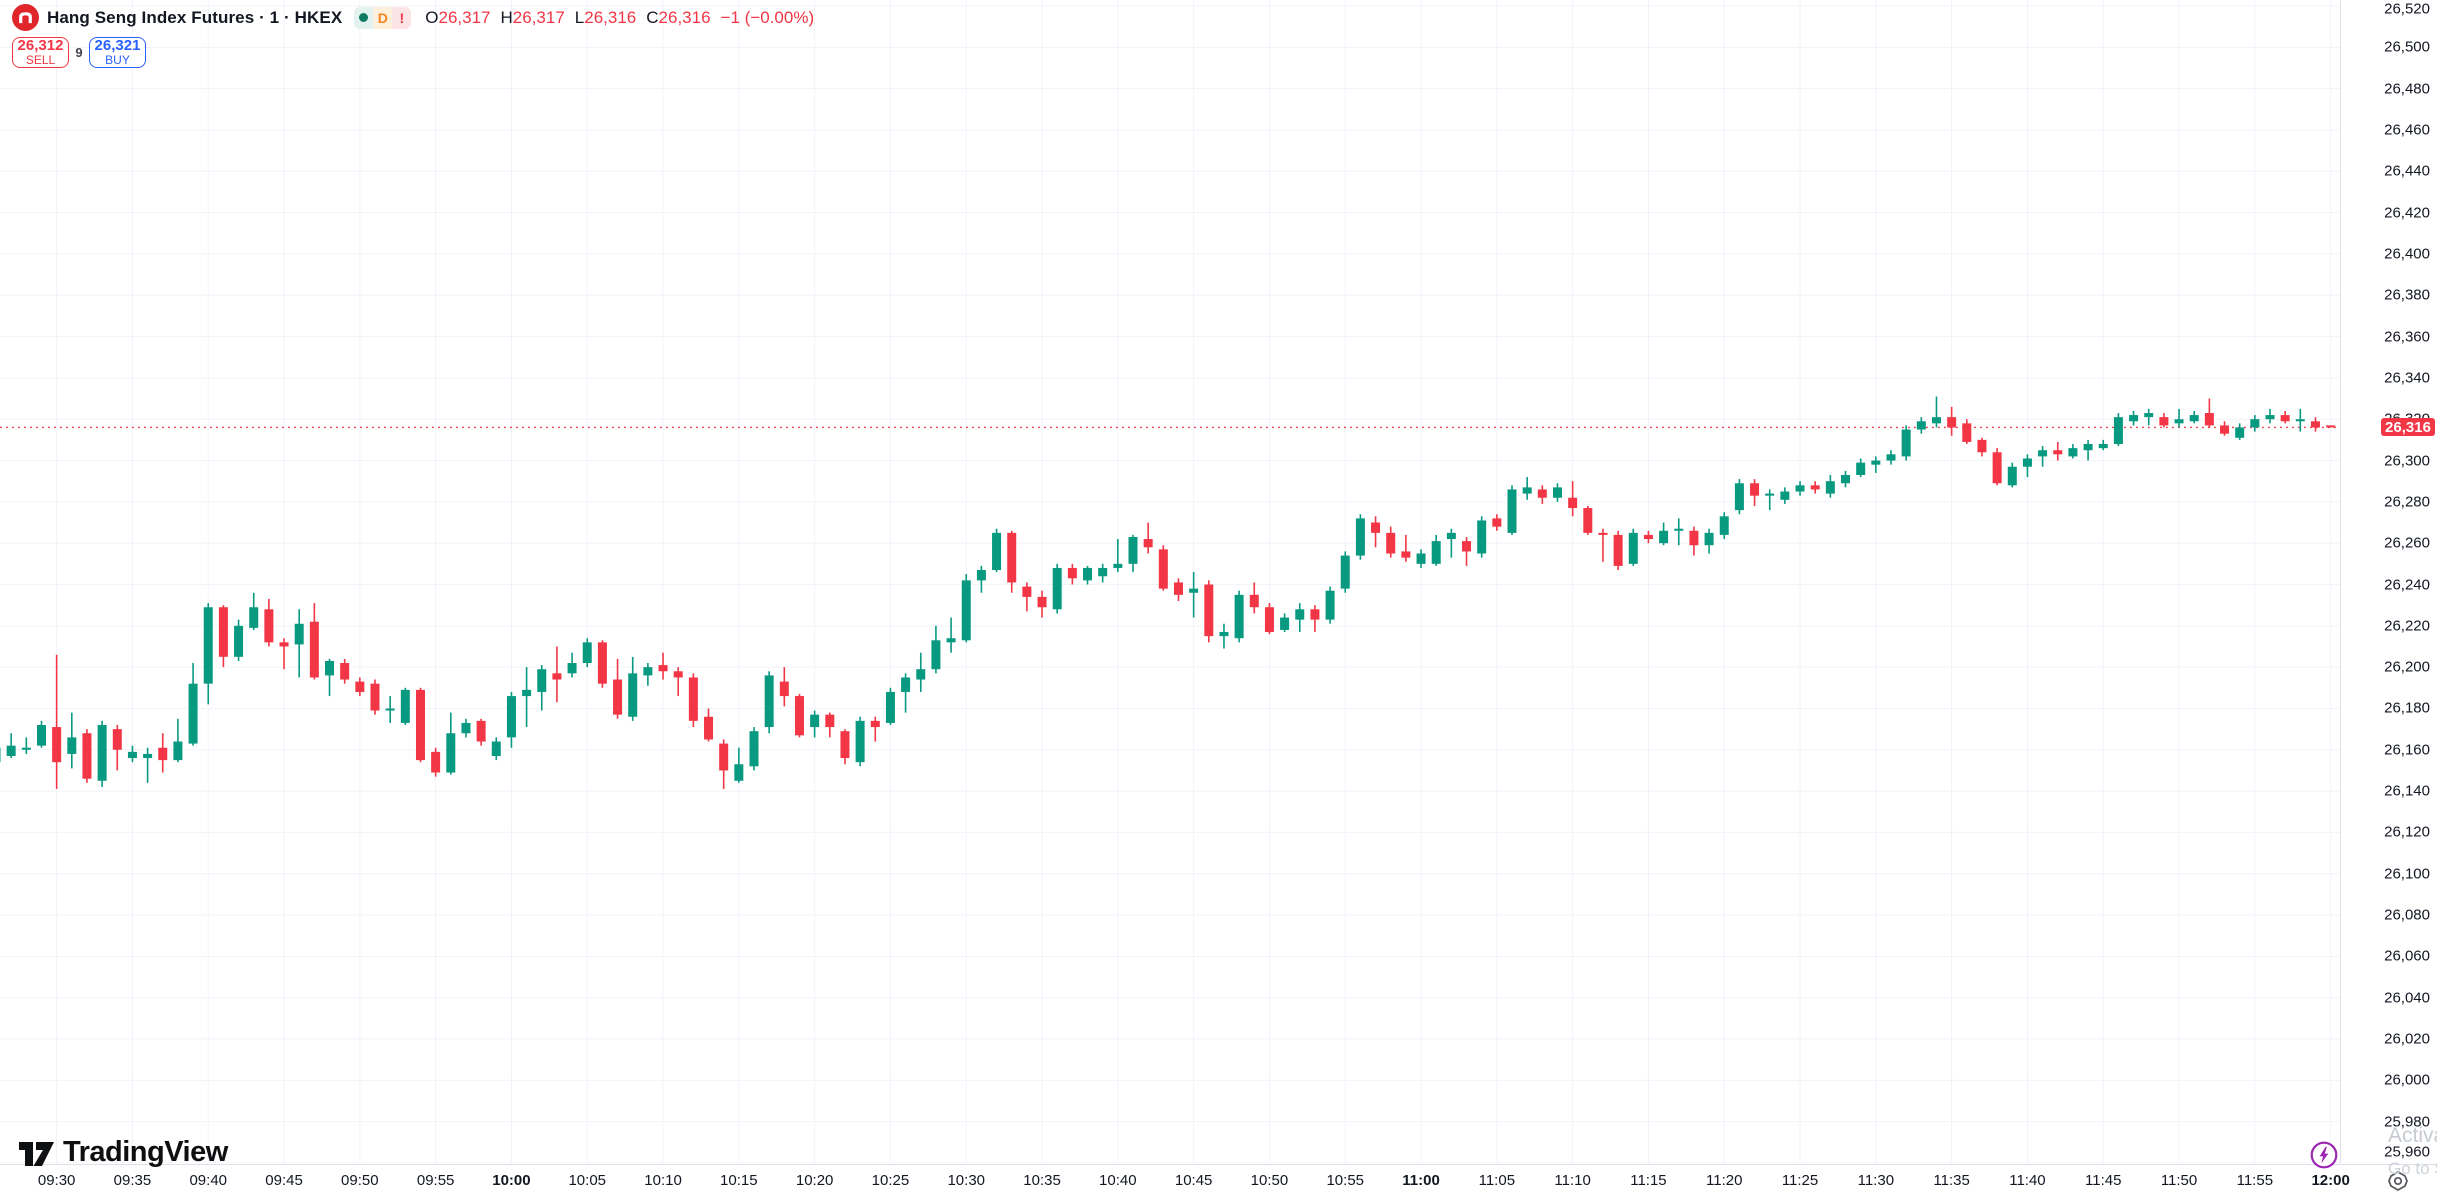 The width and height of the screenshot is (2437, 1198). I want to click on time-tick-label: 12:00, so click(2330, 1180).